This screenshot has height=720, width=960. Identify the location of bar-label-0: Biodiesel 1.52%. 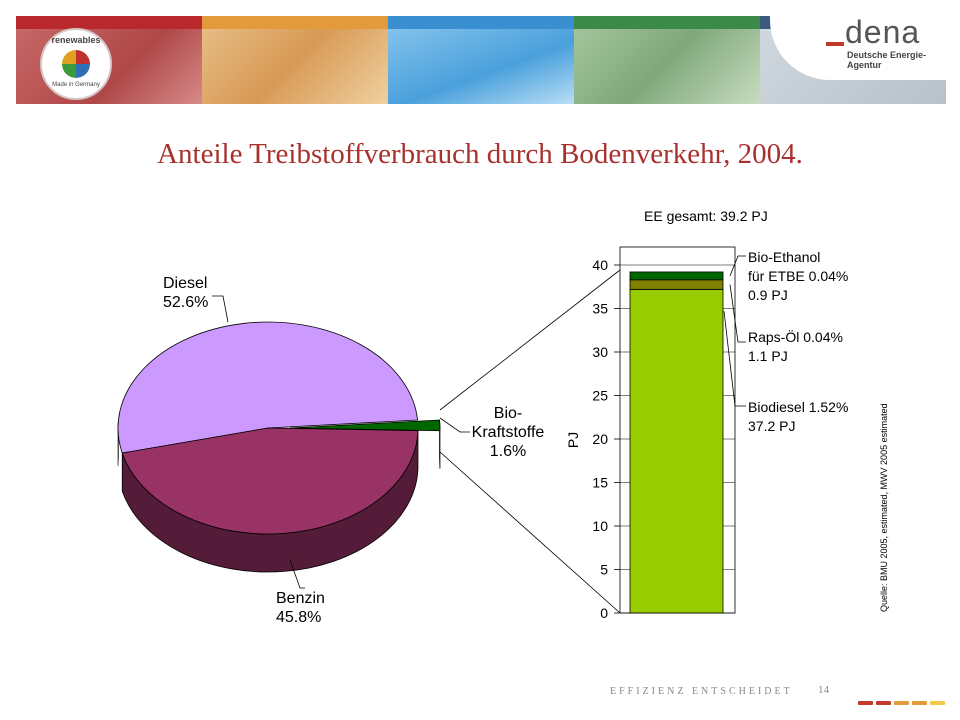
(798, 407).